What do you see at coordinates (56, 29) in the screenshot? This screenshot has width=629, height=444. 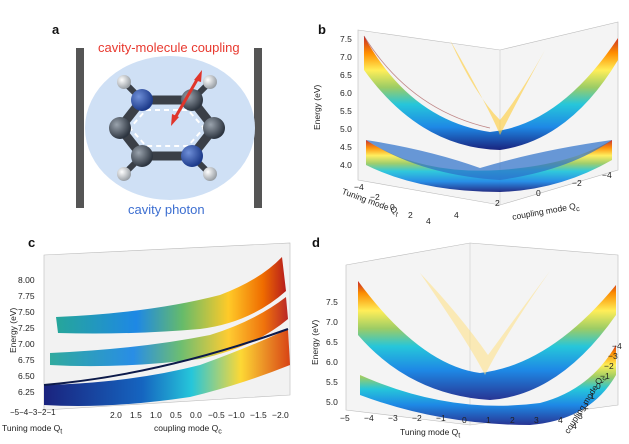 I see `panel-a-label: a` at bounding box center [56, 29].